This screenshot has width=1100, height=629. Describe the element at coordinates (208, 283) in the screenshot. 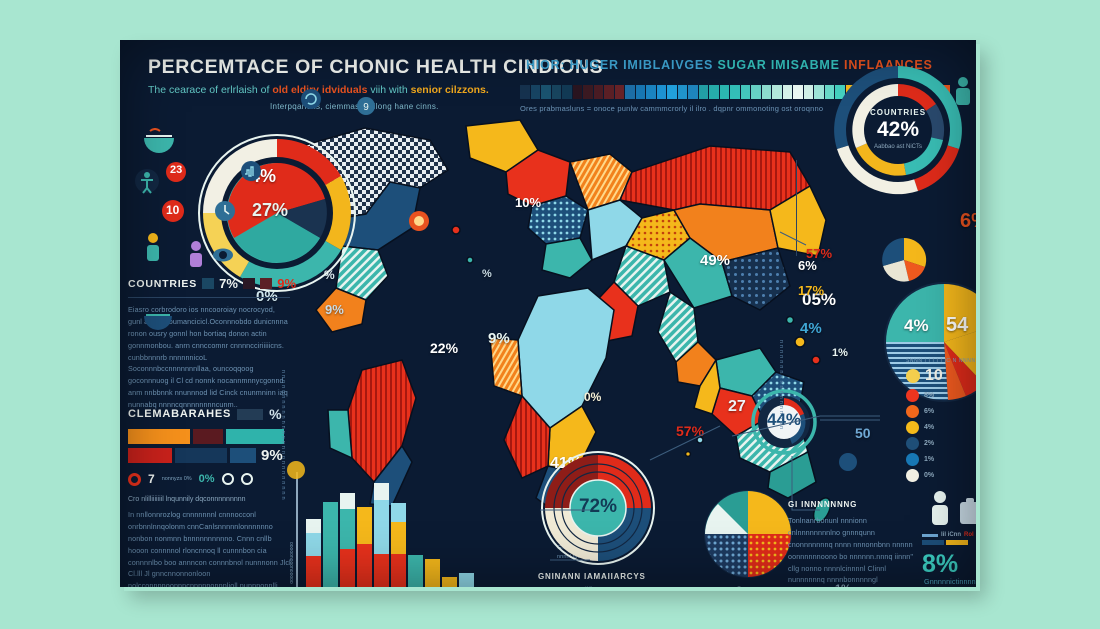

I see `countries-swatch-a` at that location.